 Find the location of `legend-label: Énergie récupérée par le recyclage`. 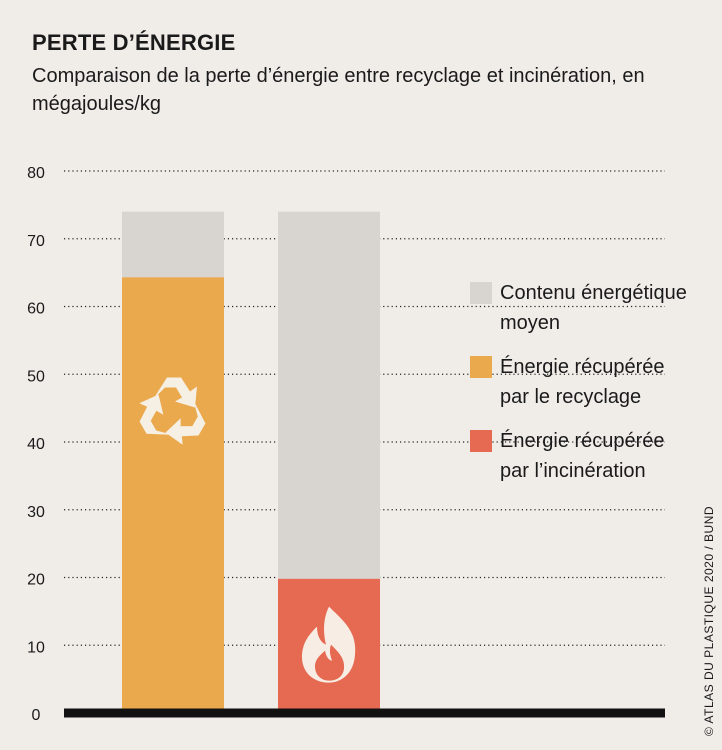

legend-label: Énergie récupérée par le recyclage is located at coordinates (582, 382).